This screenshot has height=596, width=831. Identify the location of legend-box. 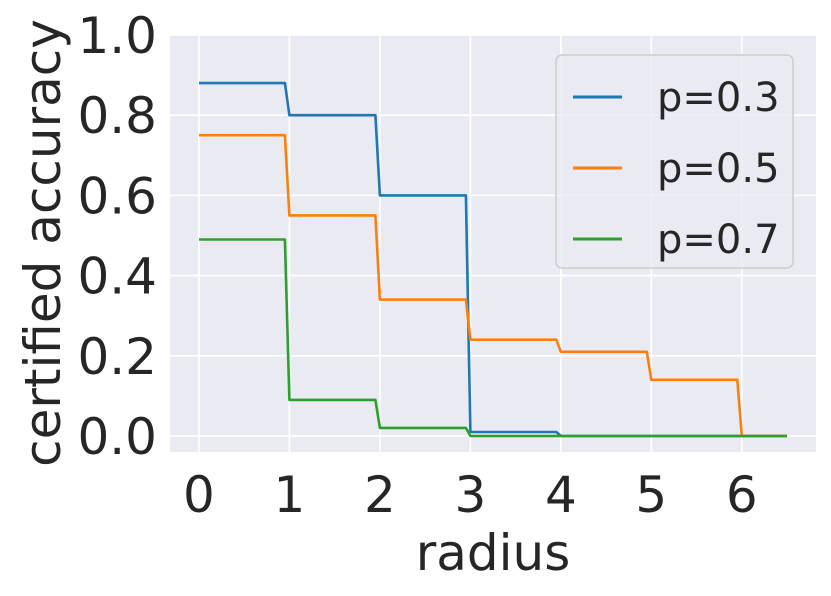
(674, 161).